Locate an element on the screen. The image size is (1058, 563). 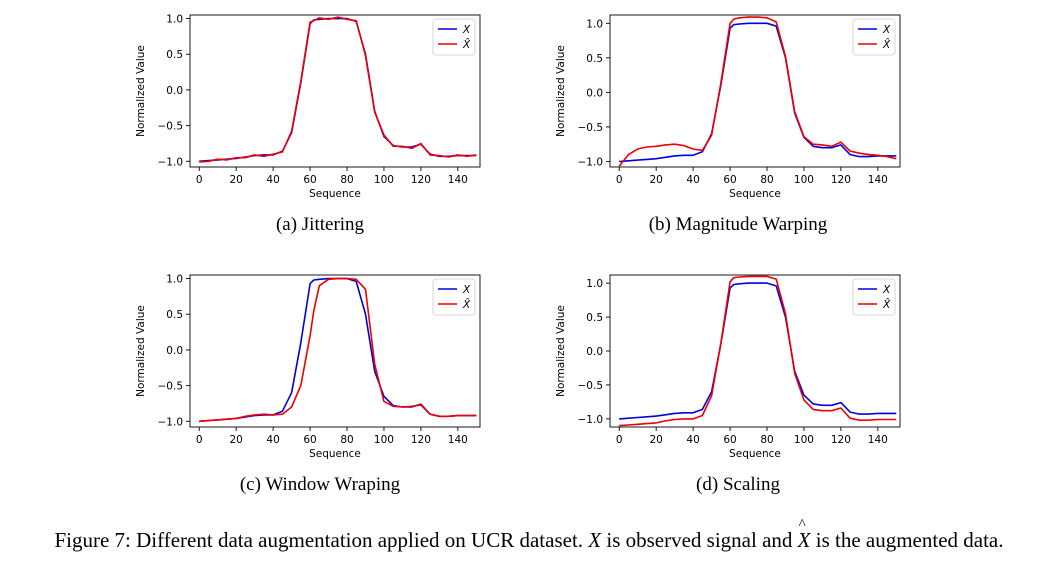
caption-var-x: X is located at coordinates (595, 540).